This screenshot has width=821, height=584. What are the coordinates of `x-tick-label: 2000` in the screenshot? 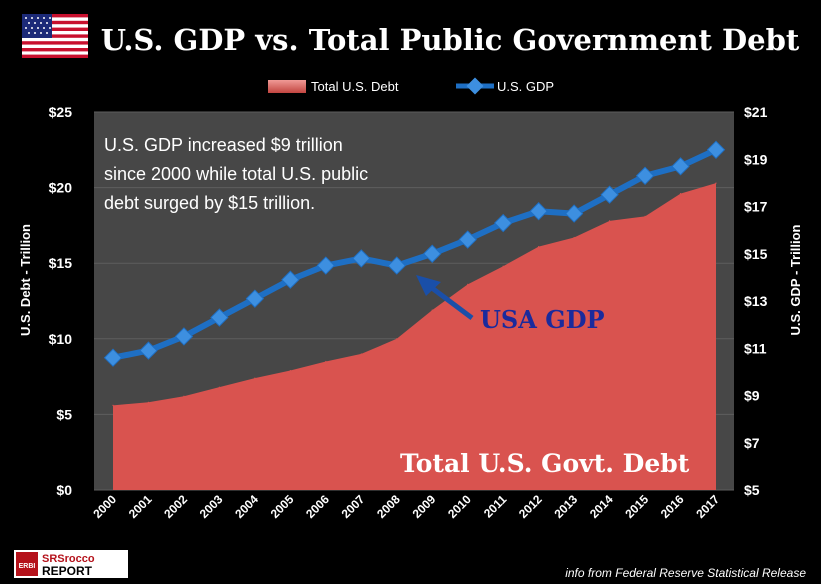 It's located at (104, 506).